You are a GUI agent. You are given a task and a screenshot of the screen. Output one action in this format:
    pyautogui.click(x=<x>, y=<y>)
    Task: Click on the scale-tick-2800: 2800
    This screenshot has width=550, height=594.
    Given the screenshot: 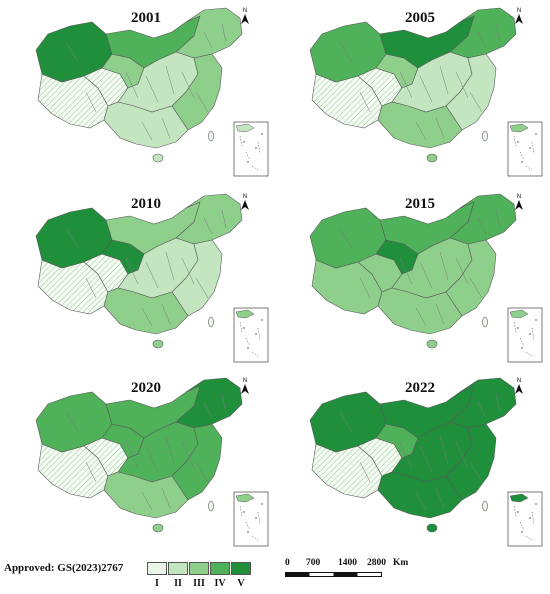 What is the action you would take?
    pyautogui.click(x=376, y=563)
    